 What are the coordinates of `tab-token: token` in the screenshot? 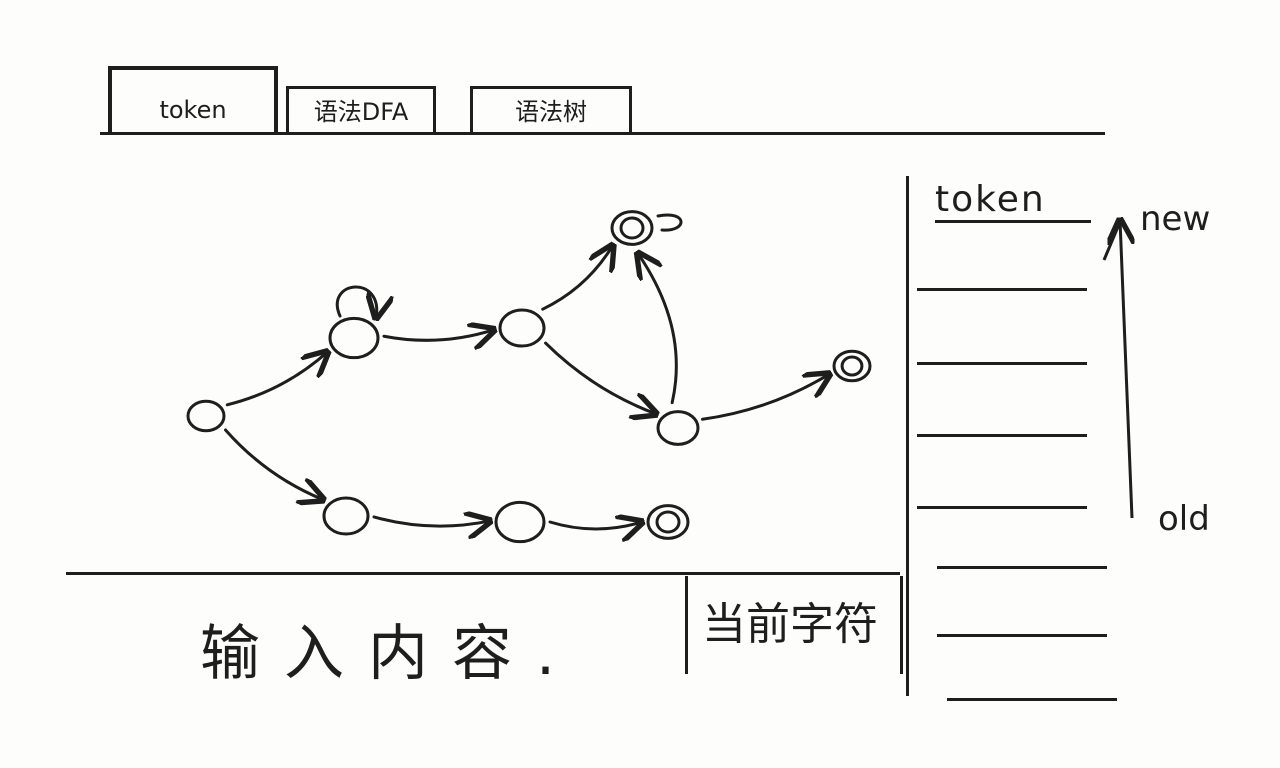 It's located at (193, 99).